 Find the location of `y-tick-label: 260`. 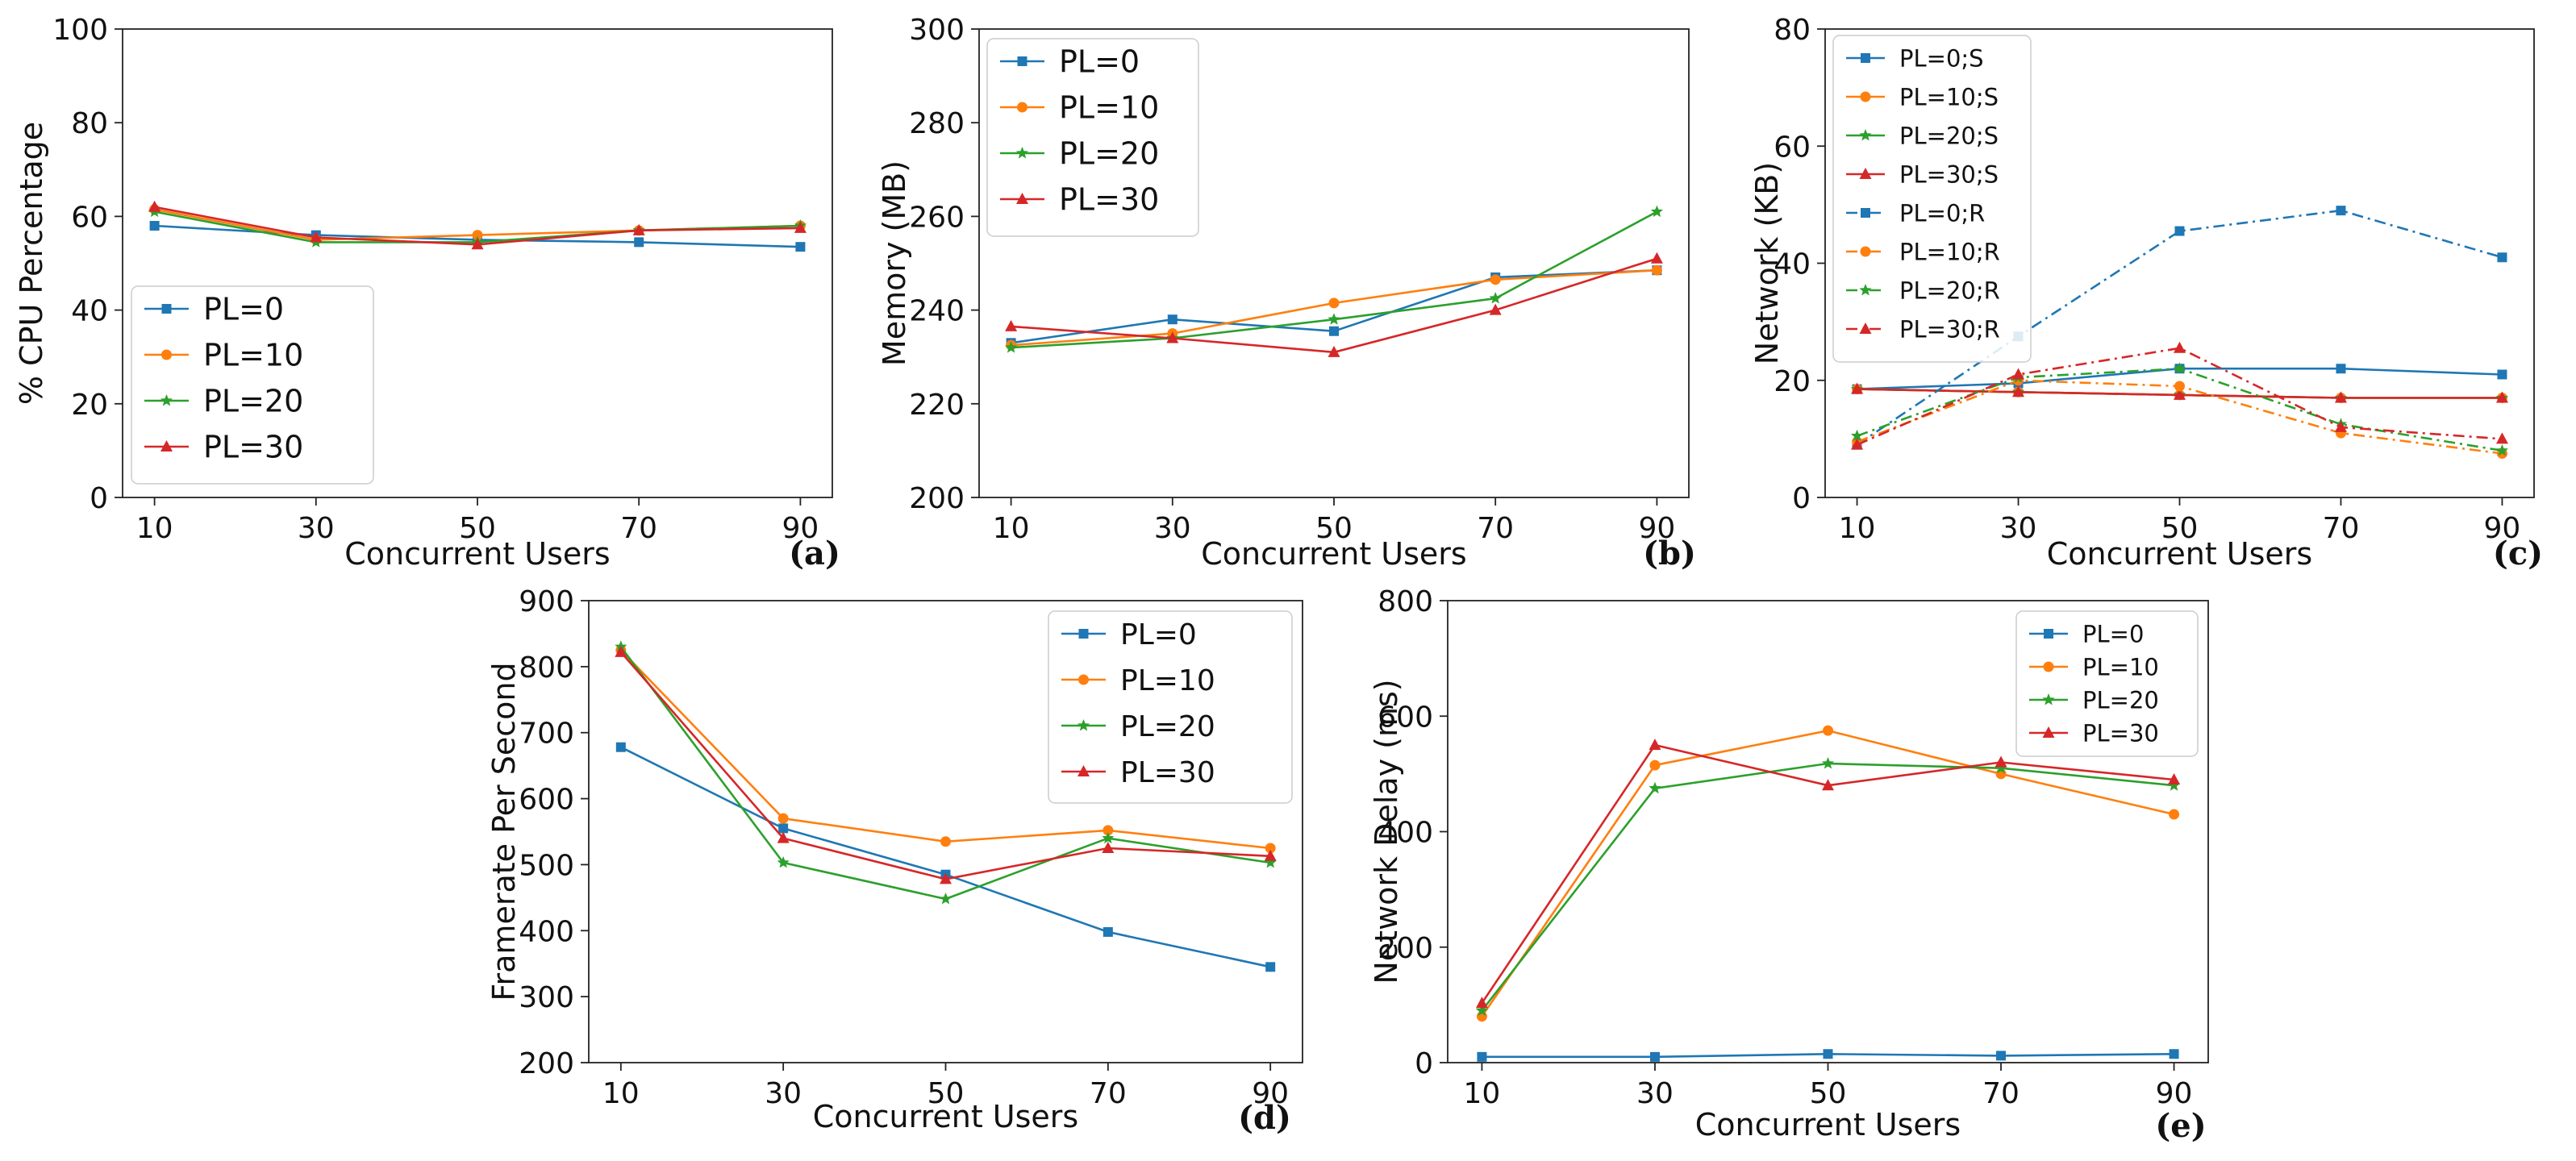

y-tick-label: 260 is located at coordinates (937, 217).